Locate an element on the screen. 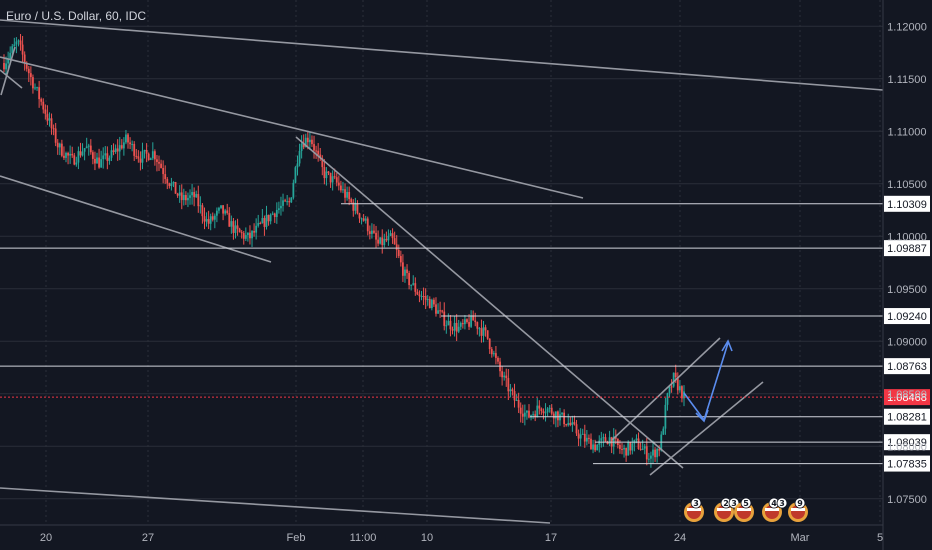 Image resolution: width=932 pixels, height=550 pixels. event-flag-stripe is located at coordinates (724, 509).